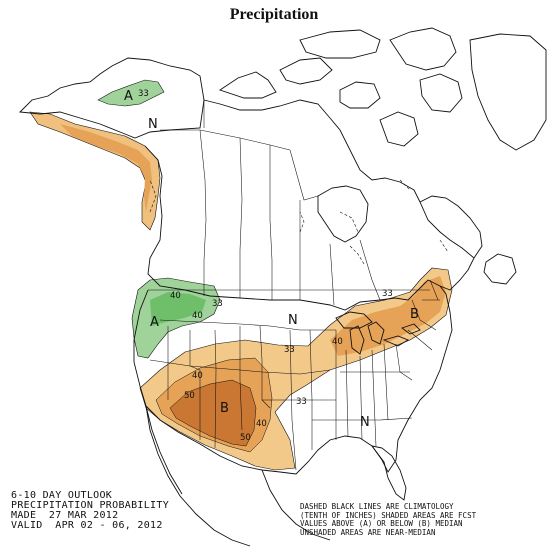 This screenshot has width=548, height=548. I want to click on greenland-outline, so click(508, 92).